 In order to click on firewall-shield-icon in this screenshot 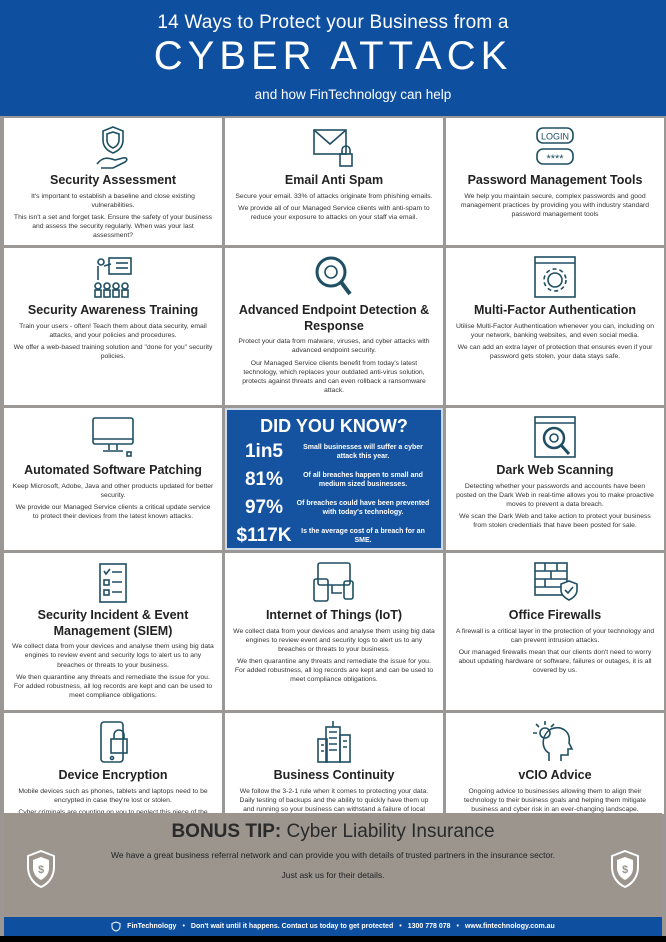, I will do `click(555, 582)`.